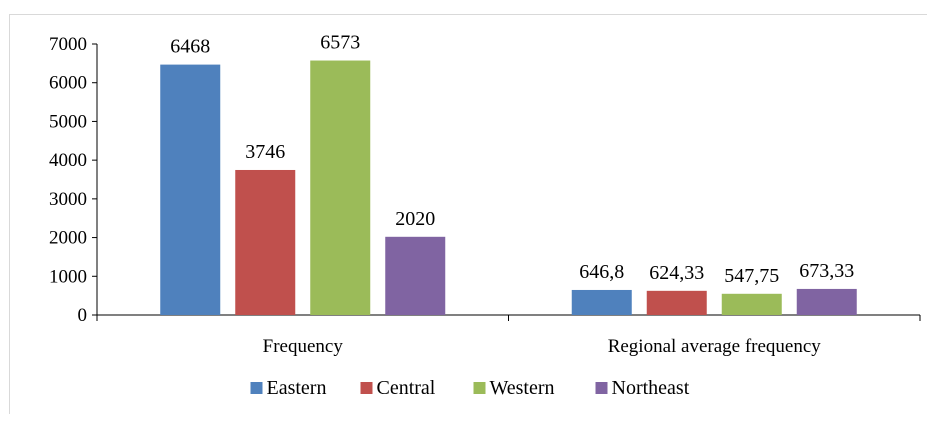 Image resolution: width=936 pixels, height=422 pixels. What do you see at coordinates (651, 388) in the screenshot?
I see `legend-label-northeast: Northeast` at bounding box center [651, 388].